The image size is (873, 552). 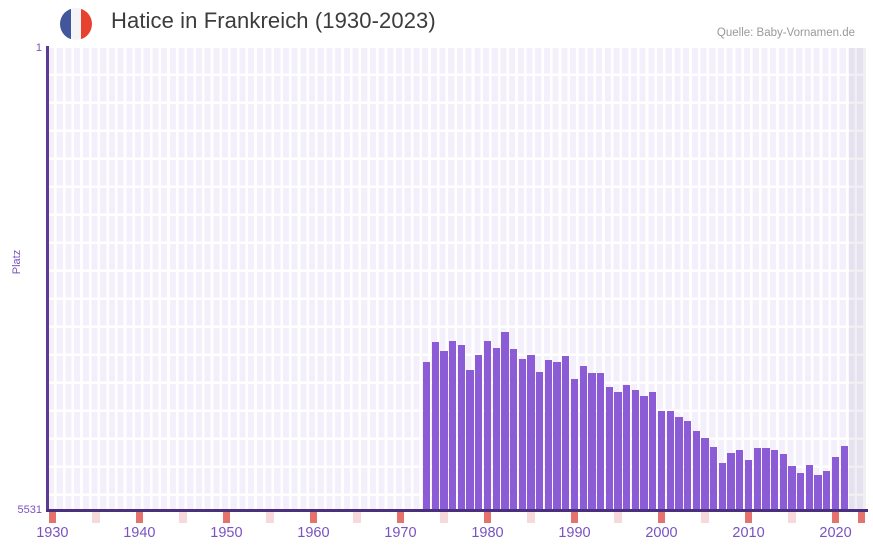 I want to click on x-tick-label: 1940, so click(x=139, y=533).